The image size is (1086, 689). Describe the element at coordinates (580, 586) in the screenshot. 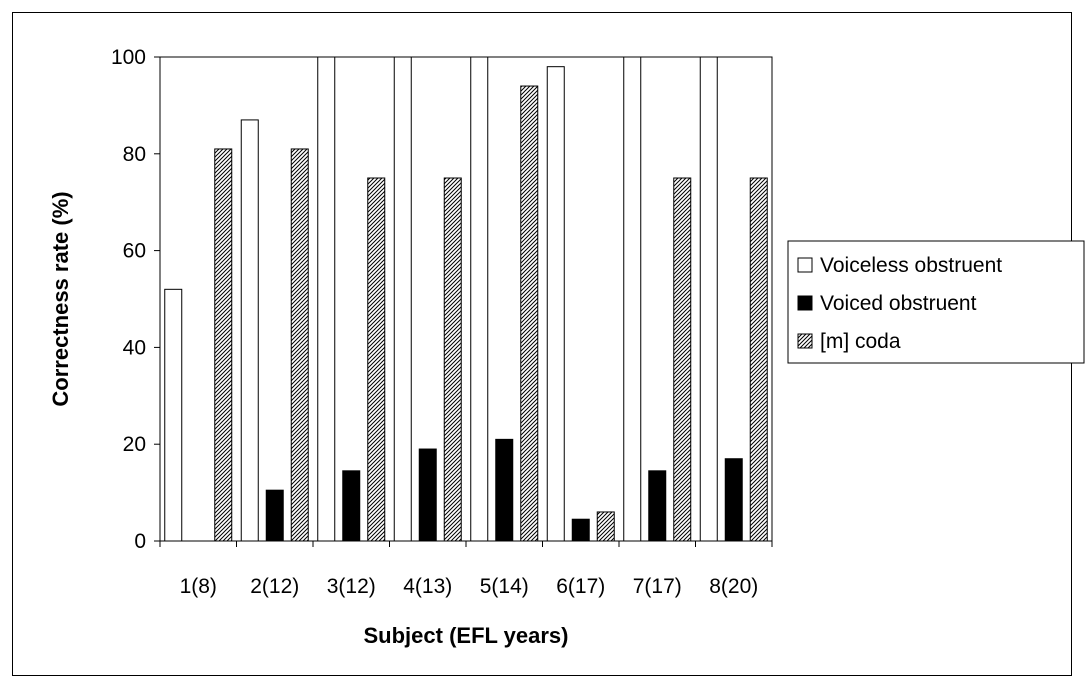

I see `x-tick-label: 6(17)` at that location.